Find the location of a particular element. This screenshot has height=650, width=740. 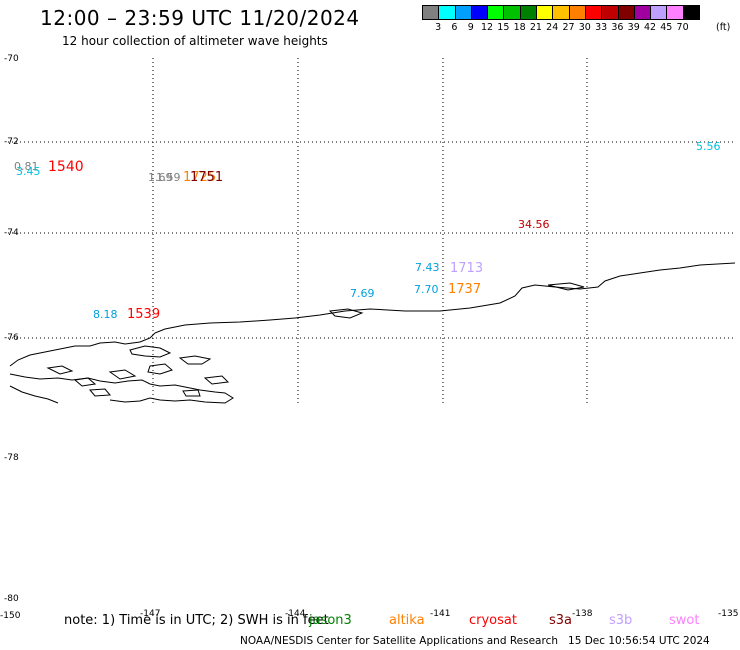

colorbar-tick-label: 42 is located at coordinates (650, 27).